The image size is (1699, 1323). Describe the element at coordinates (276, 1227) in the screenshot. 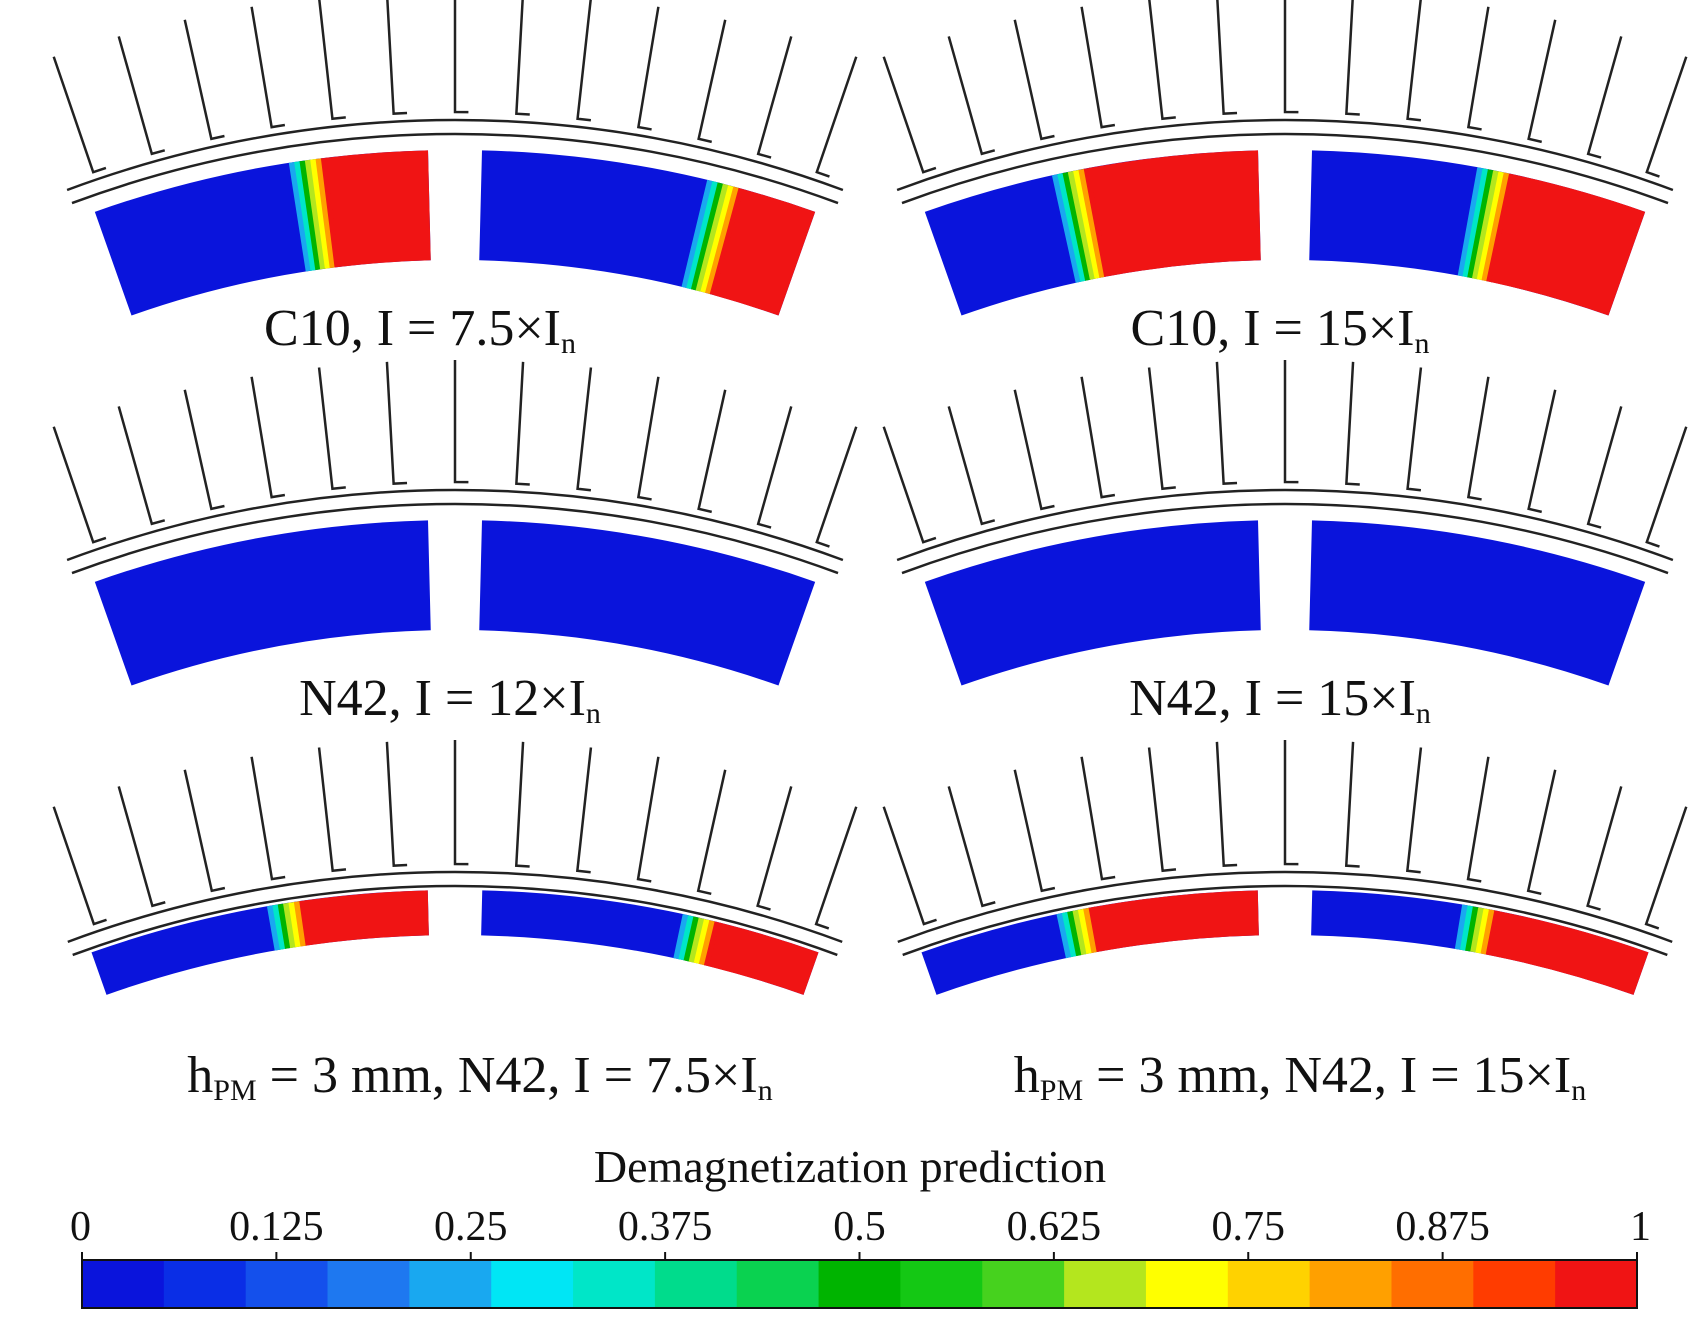

I see `colorbar-tick-label: 0.125` at that location.